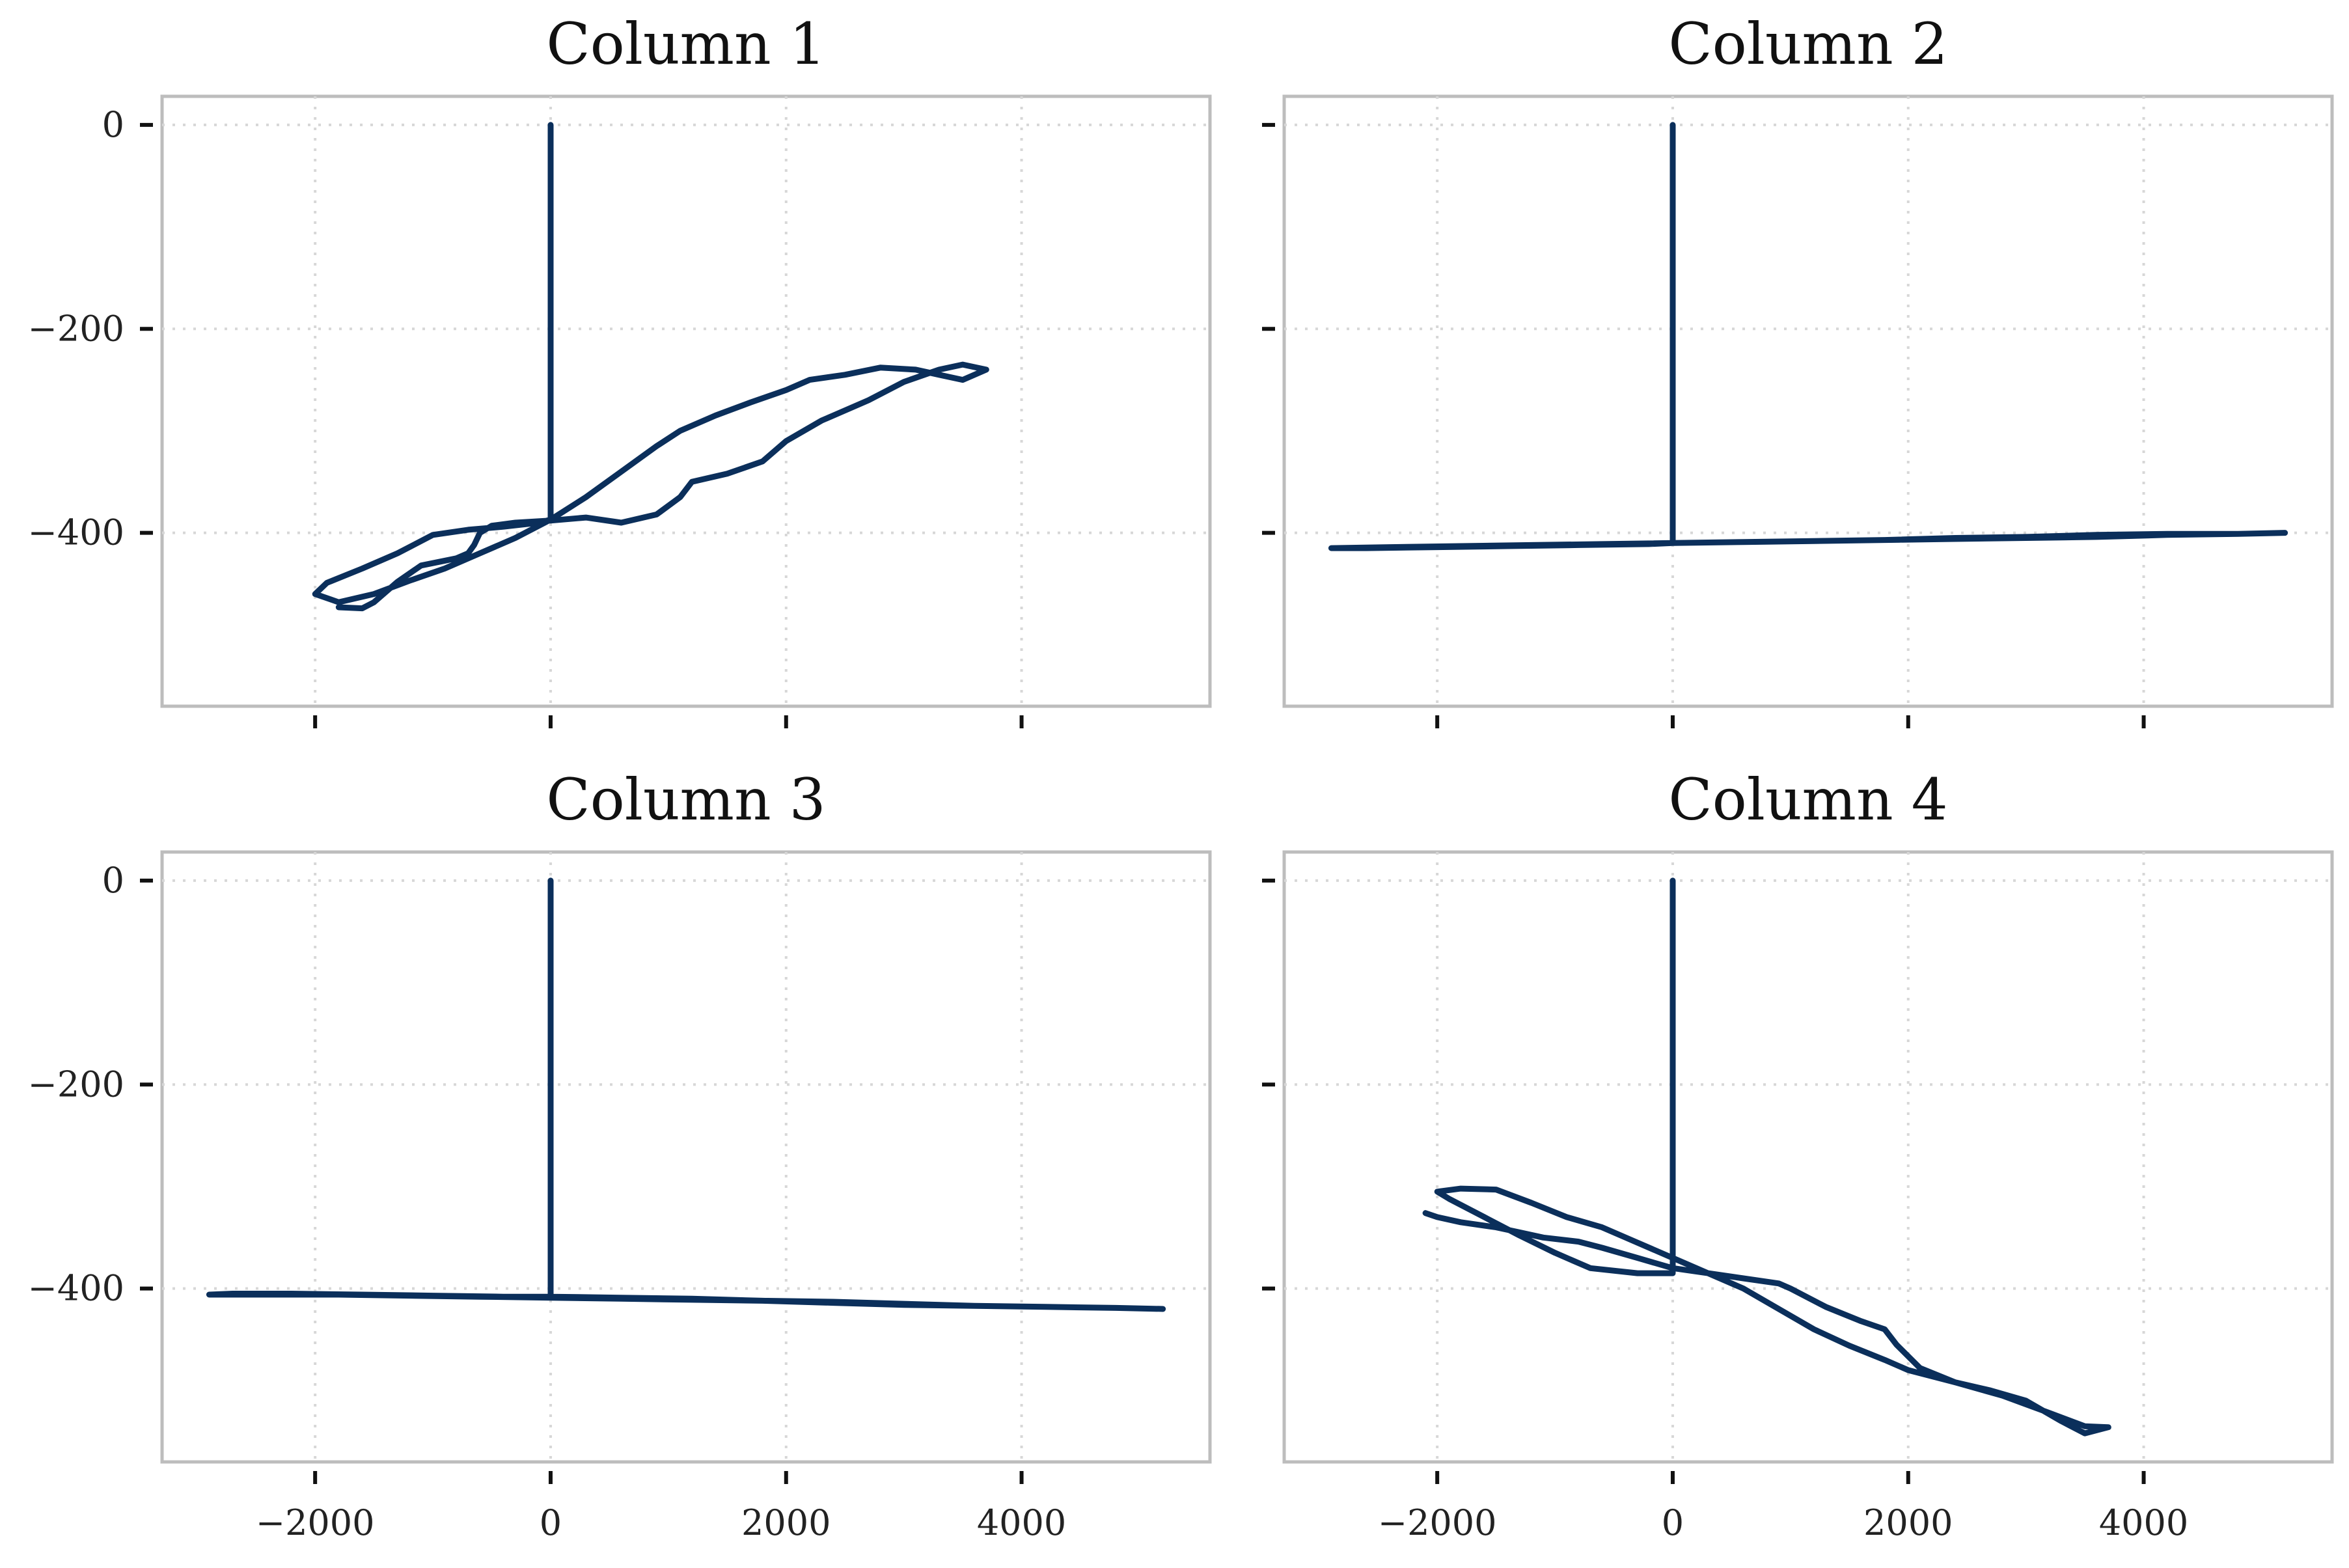  What do you see at coordinates (685, 43) in the screenshot?
I see `panel-1-title: Column 1` at bounding box center [685, 43].